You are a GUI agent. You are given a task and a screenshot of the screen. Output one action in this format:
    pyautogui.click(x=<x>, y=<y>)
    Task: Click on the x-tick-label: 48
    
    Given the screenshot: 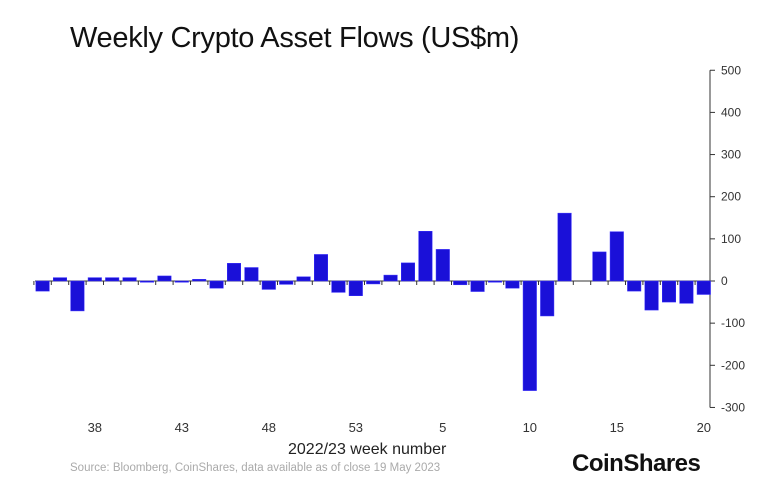 What is the action you would take?
    pyautogui.click(x=269, y=427)
    